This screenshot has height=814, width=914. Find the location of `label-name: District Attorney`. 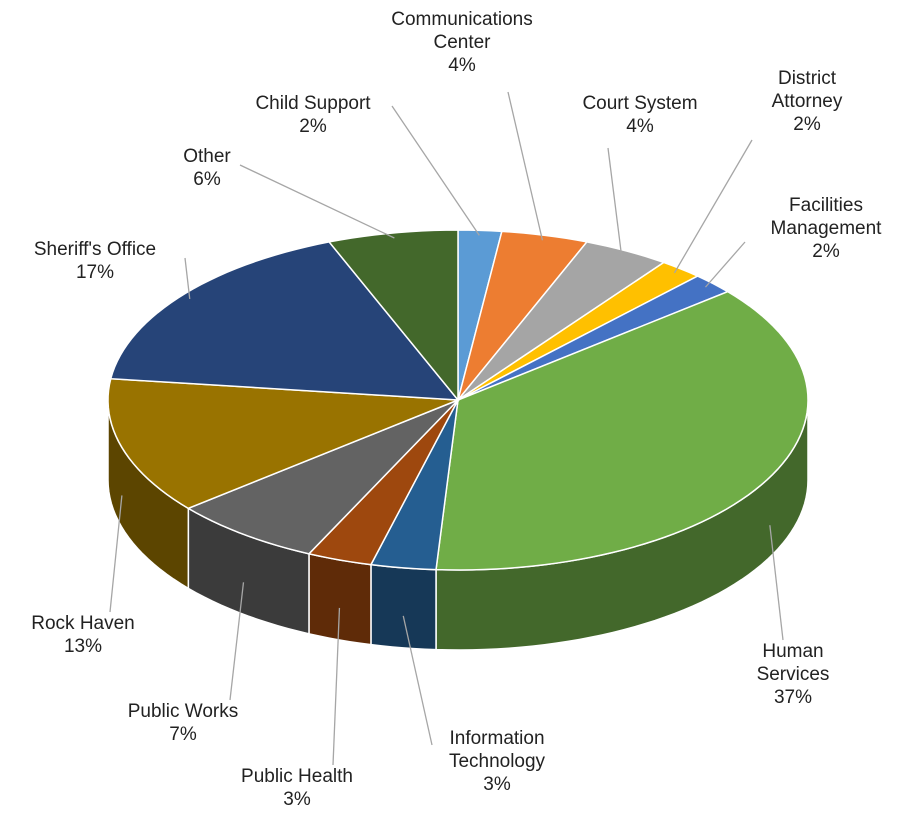

label-name: District Attorney is located at coordinates (807, 90).